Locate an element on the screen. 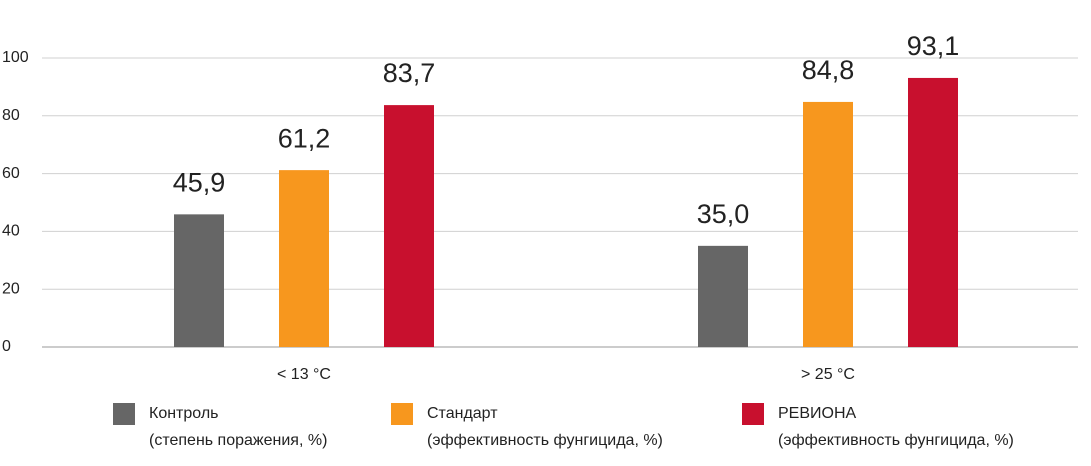  value-label: 83,7 is located at coordinates (409, 73).